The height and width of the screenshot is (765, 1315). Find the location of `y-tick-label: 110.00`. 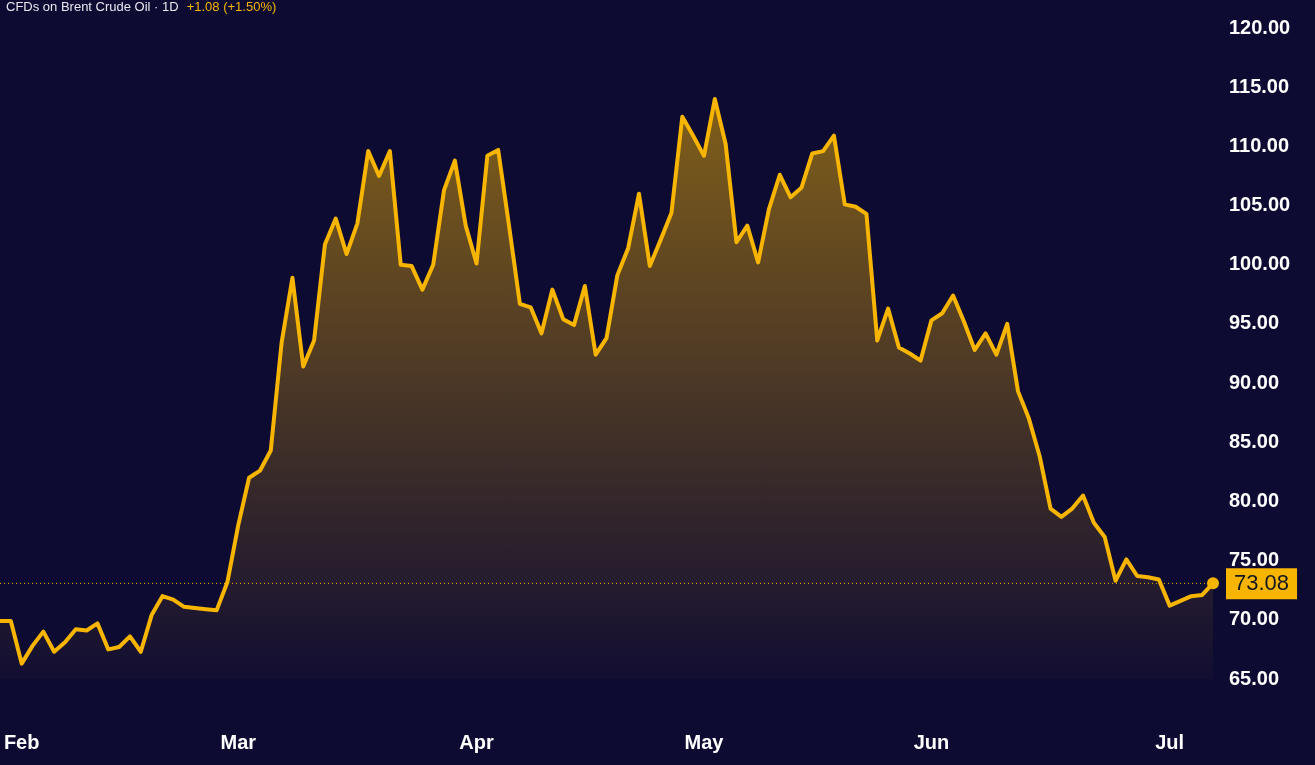

y-tick-label: 110.00 is located at coordinates (1259, 144).